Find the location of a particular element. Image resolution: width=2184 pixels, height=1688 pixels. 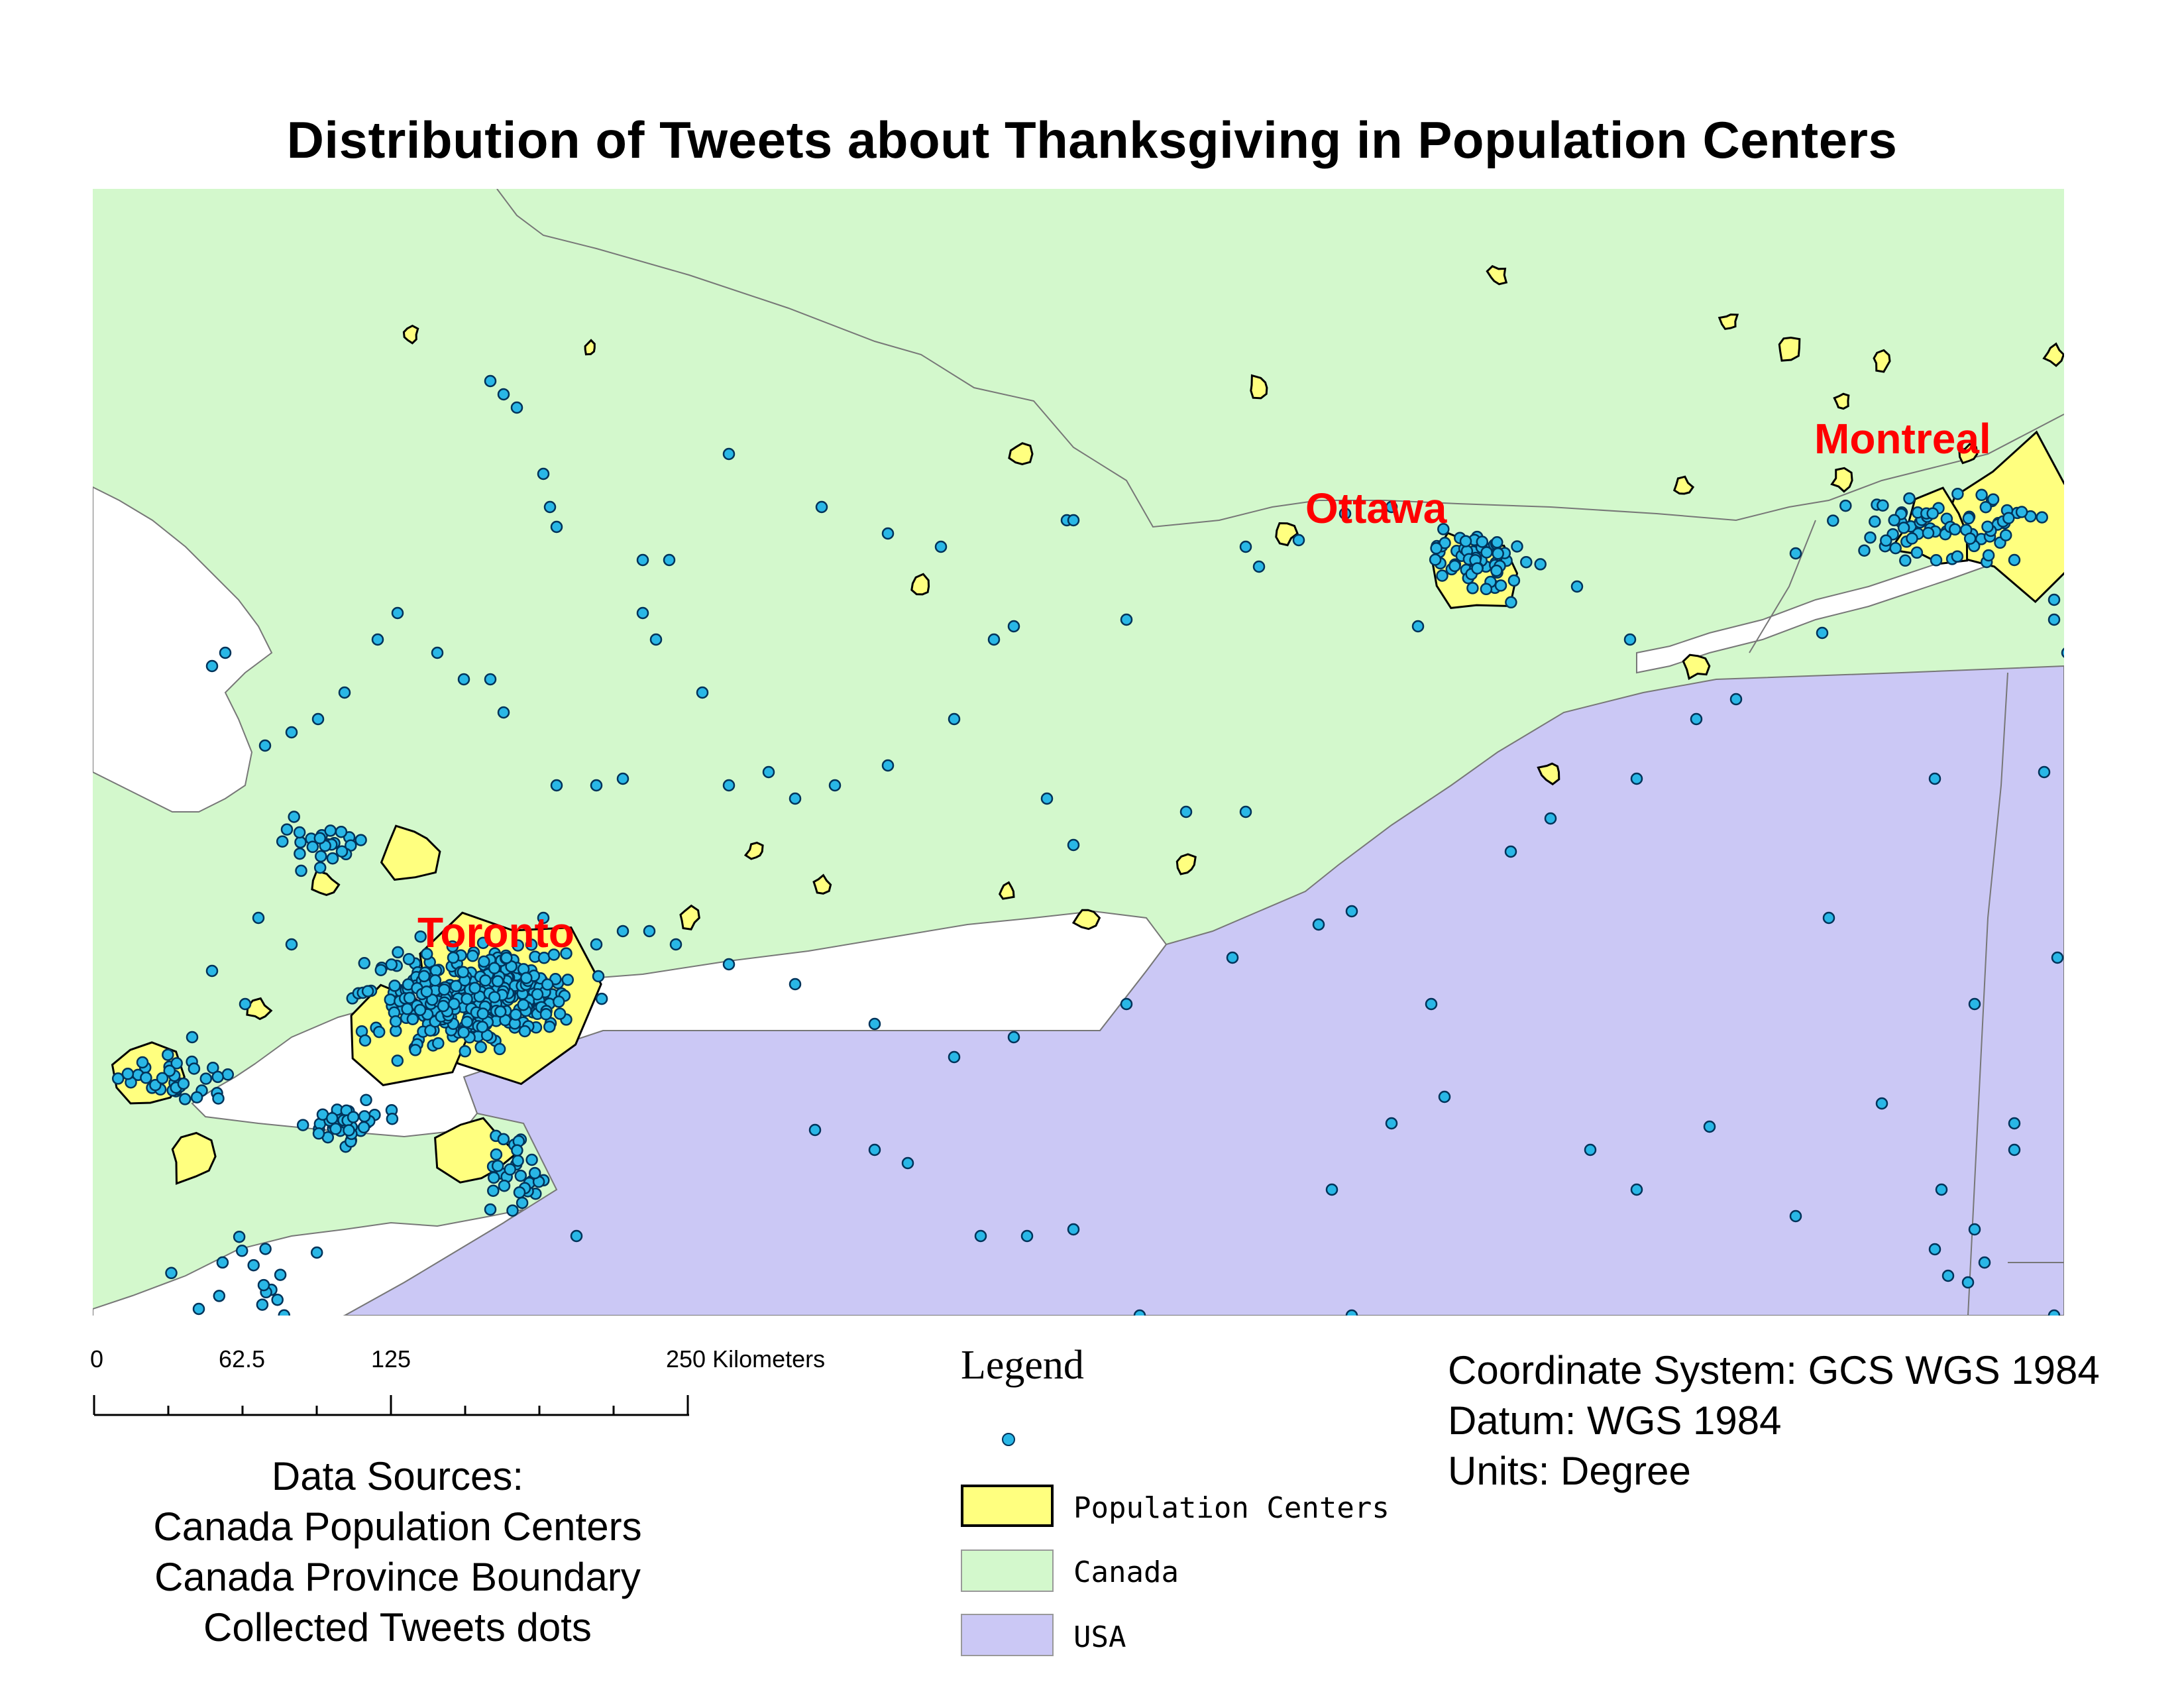

scale-label-62-5: 62.5 is located at coordinates (242, 1359).